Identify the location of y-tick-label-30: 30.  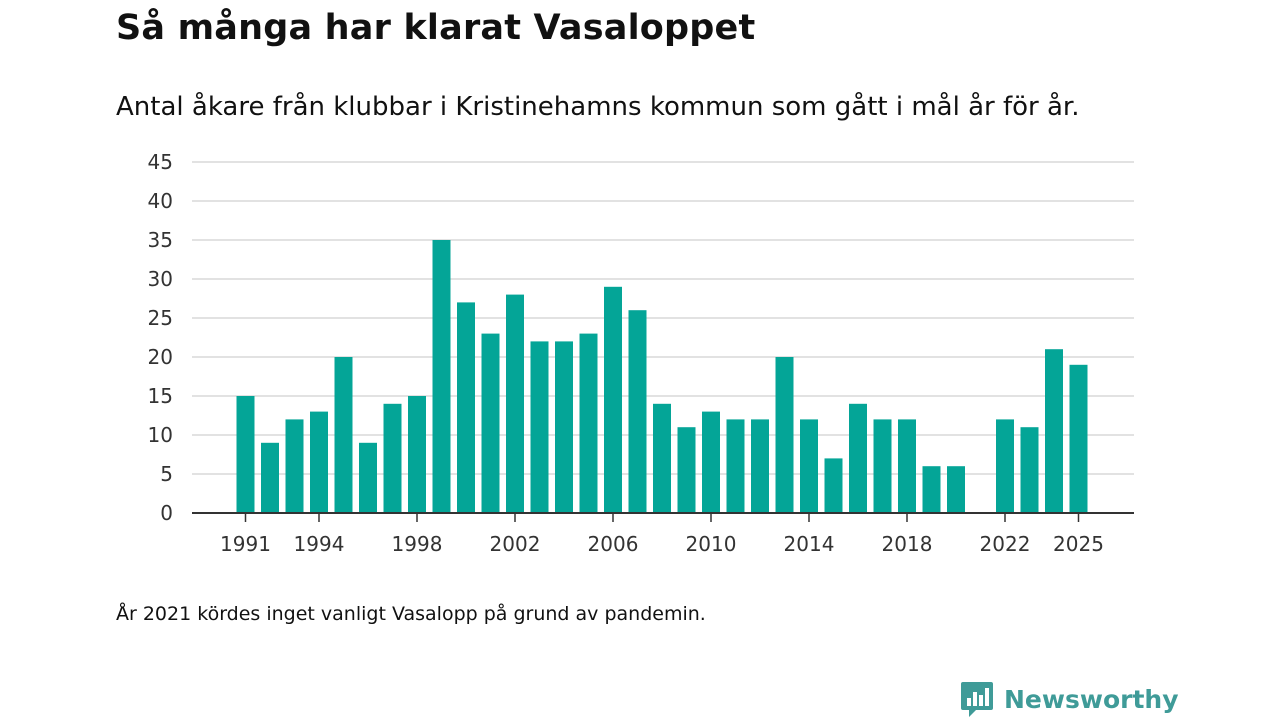
(160, 279).